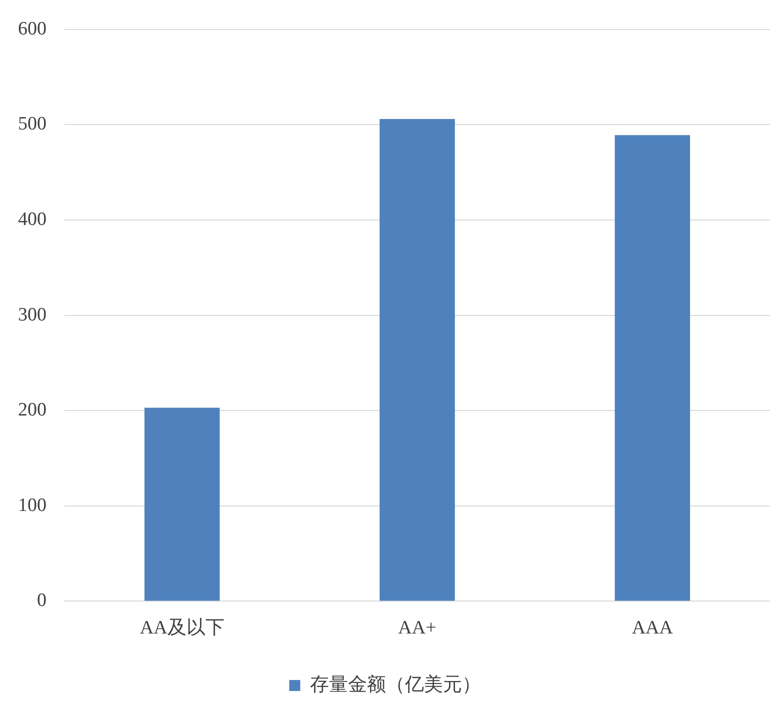 The height and width of the screenshot is (711, 770). Describe the element at coordinates (32, 124) in the screenshot. I see `y-tick-label: 500` at that location.